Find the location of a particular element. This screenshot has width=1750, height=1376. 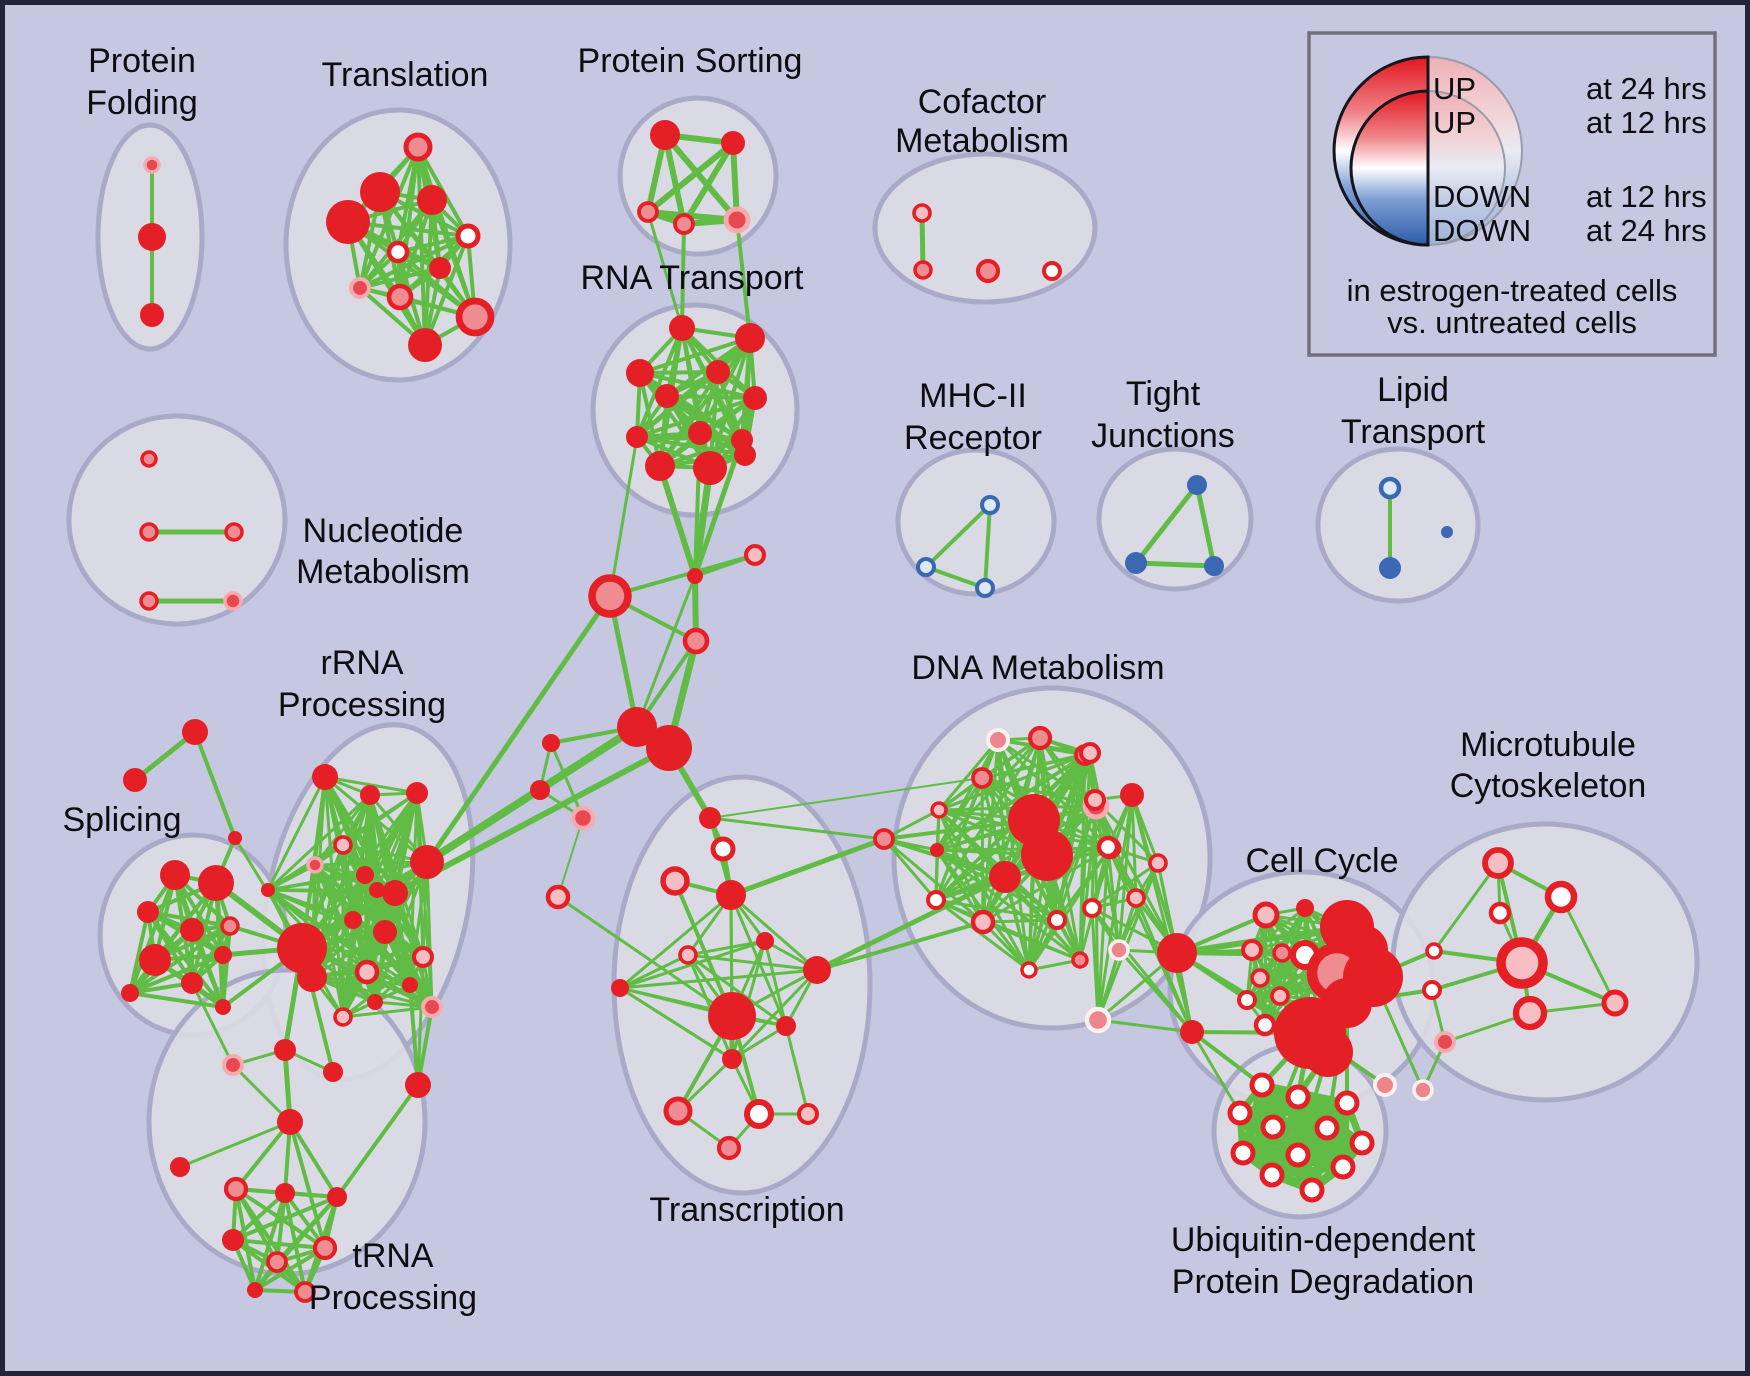

gene-node-99-red is located at coordinates (285, 1193).